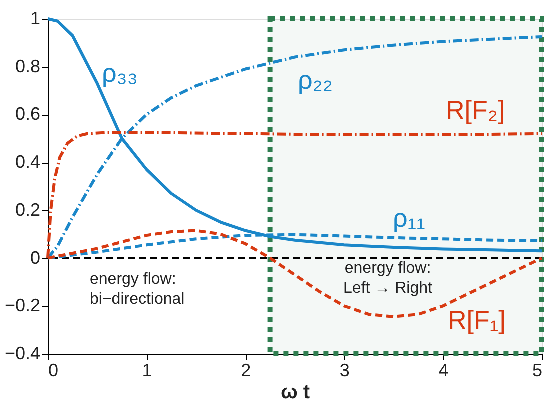 The width and height of the screenshot is (555, 402). Describe the element at coordinates (137, 289) in the screenshot. I see `annotation: energy flow: bi−directional` at that location.